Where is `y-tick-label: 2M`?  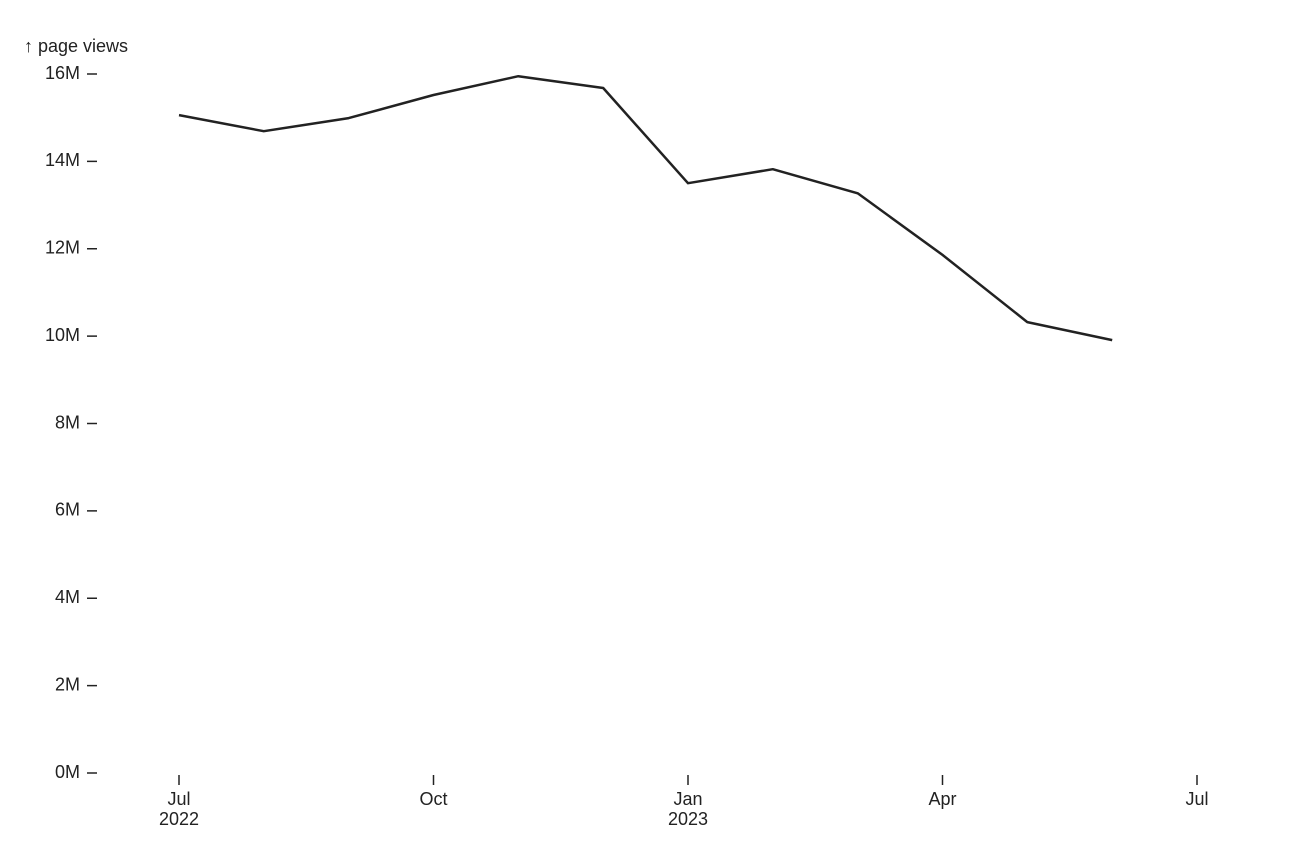 y-tick-label: 2M is located at coordinates (67, 684).